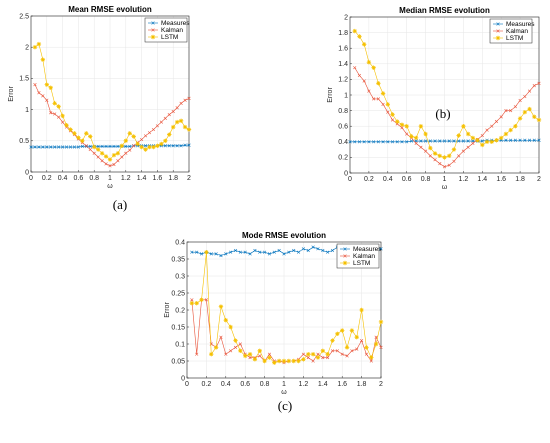 Image resolution: width=550 pixels, height=443 pixels. Describe the element at coordinates (158, 178) in the screenshot. I see `panel-a-xtick-label: 1.6` at that location.